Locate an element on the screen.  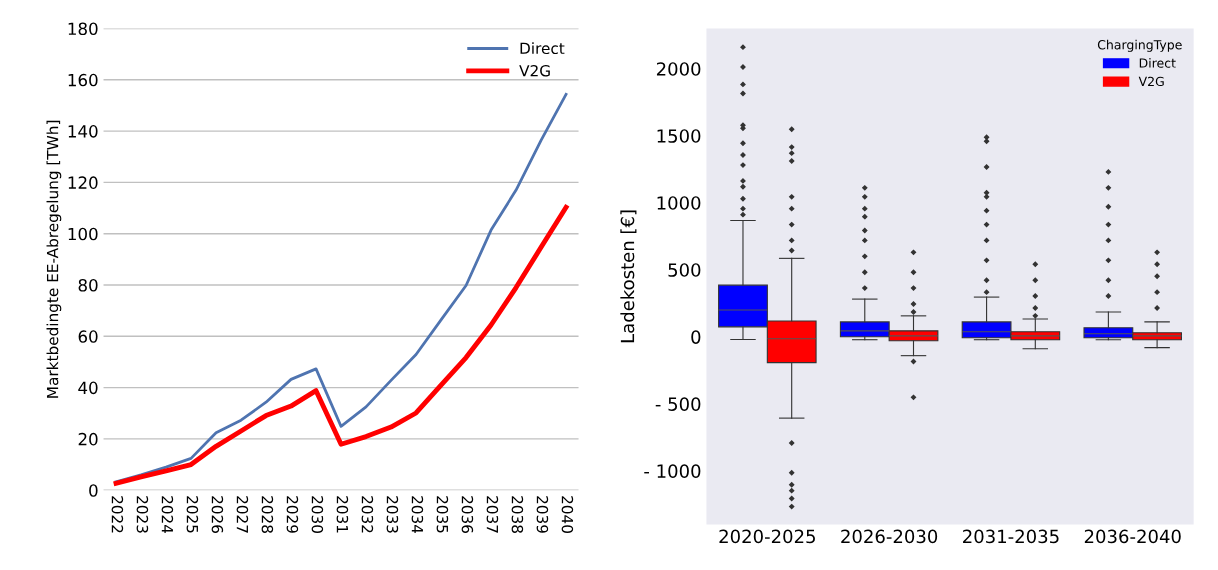
x-tick-label: 2032 is located at coordinates (367, 514).